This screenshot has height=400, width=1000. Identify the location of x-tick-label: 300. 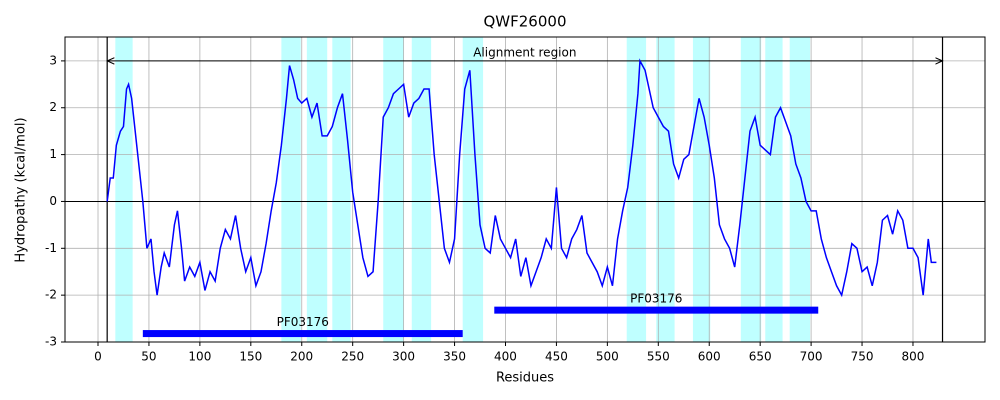
(403, 357).